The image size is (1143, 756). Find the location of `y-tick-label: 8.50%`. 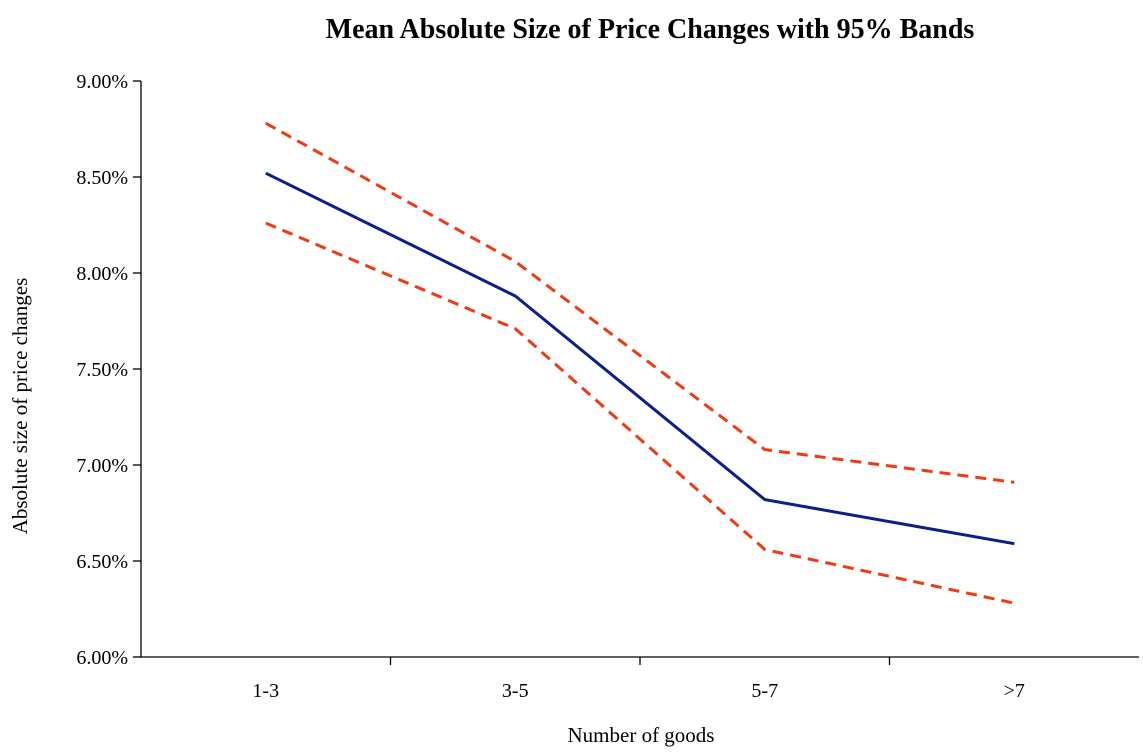

y-tick-label: 8.50% is located at coordinates (102, 178).